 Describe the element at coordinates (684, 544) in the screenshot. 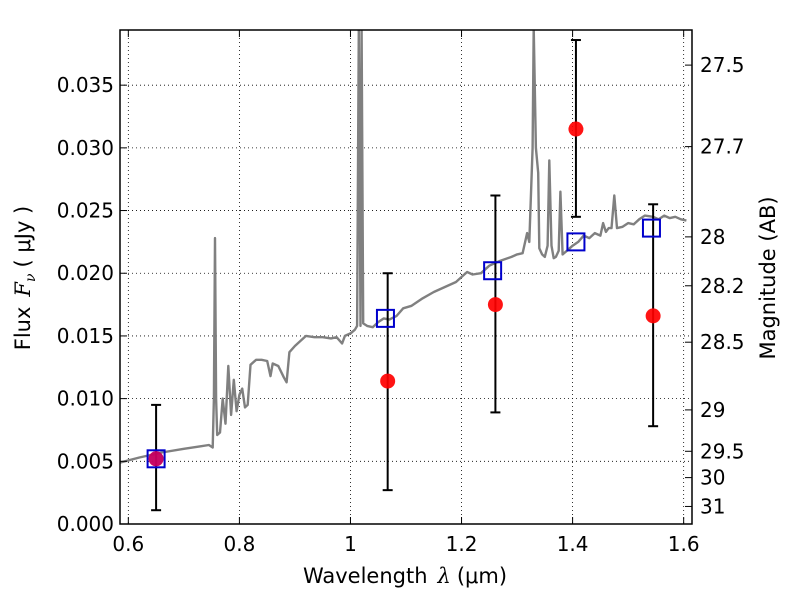

I see `x-tick-label: 1.6` at that location.